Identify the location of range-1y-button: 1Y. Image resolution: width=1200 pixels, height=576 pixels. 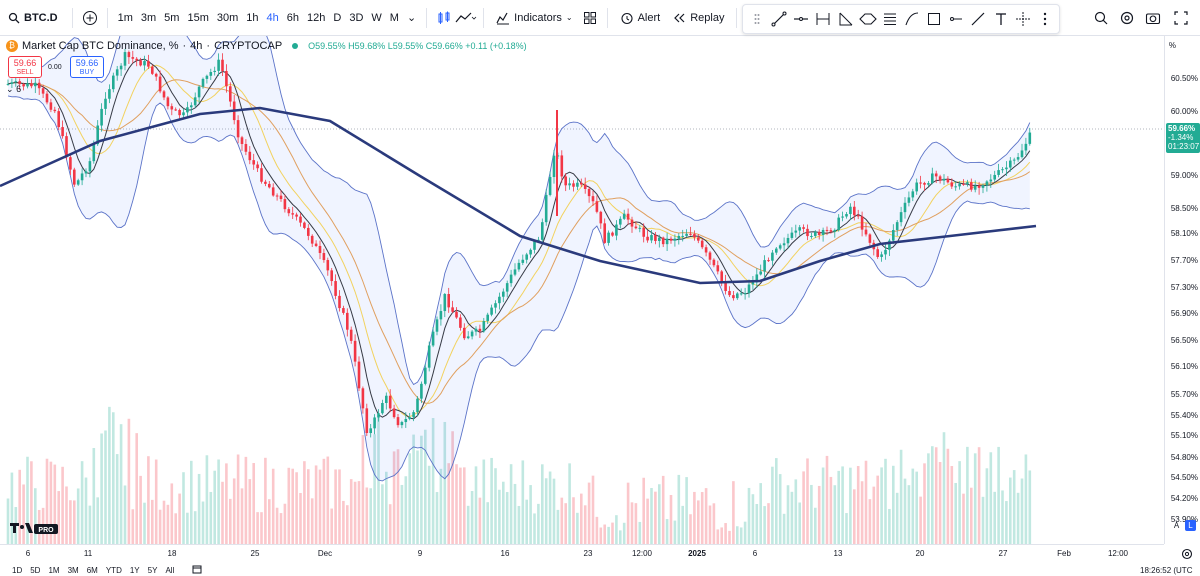
(134, 570).